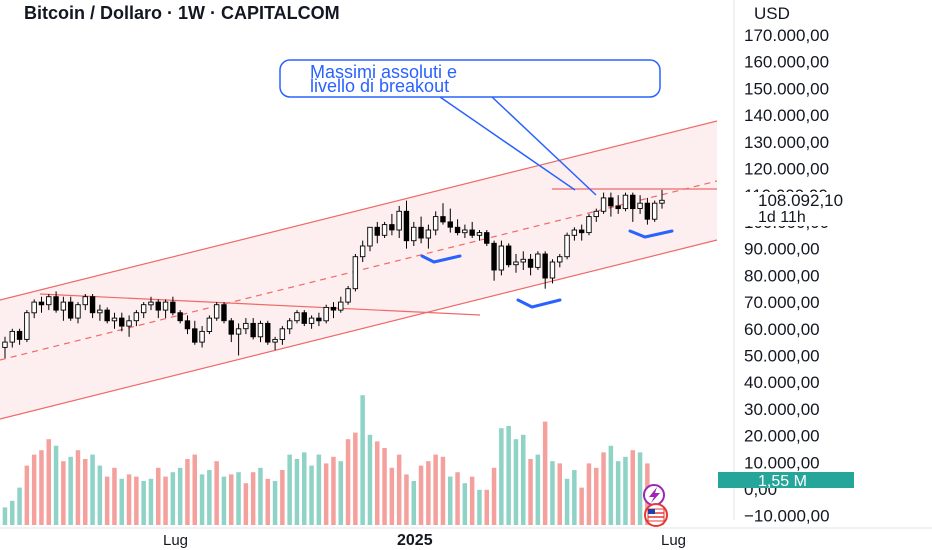 The width and height of the screenshot is (932, 550). I want to click on scale-menu-button, so click(916, 14).